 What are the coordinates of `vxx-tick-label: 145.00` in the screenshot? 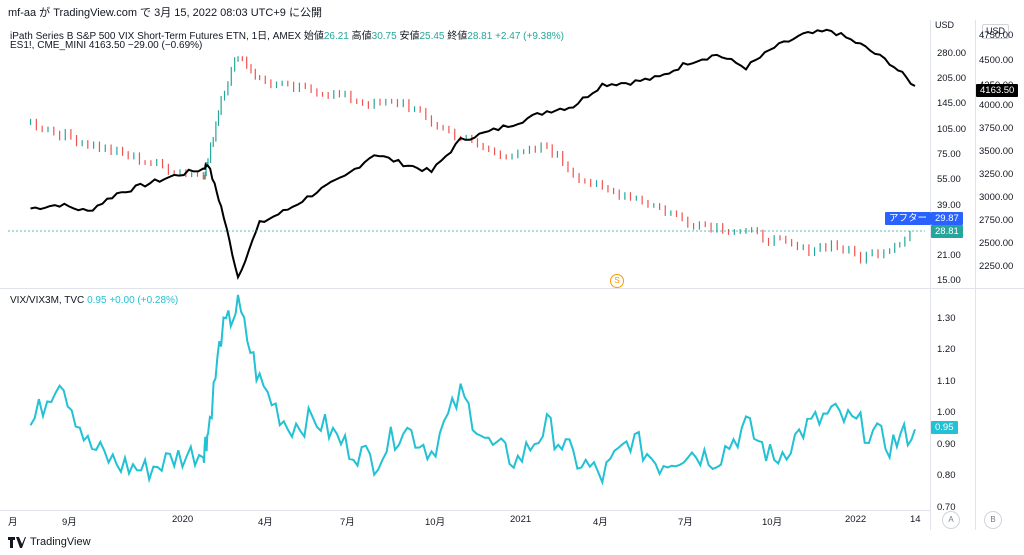 It's located at (952, 103).